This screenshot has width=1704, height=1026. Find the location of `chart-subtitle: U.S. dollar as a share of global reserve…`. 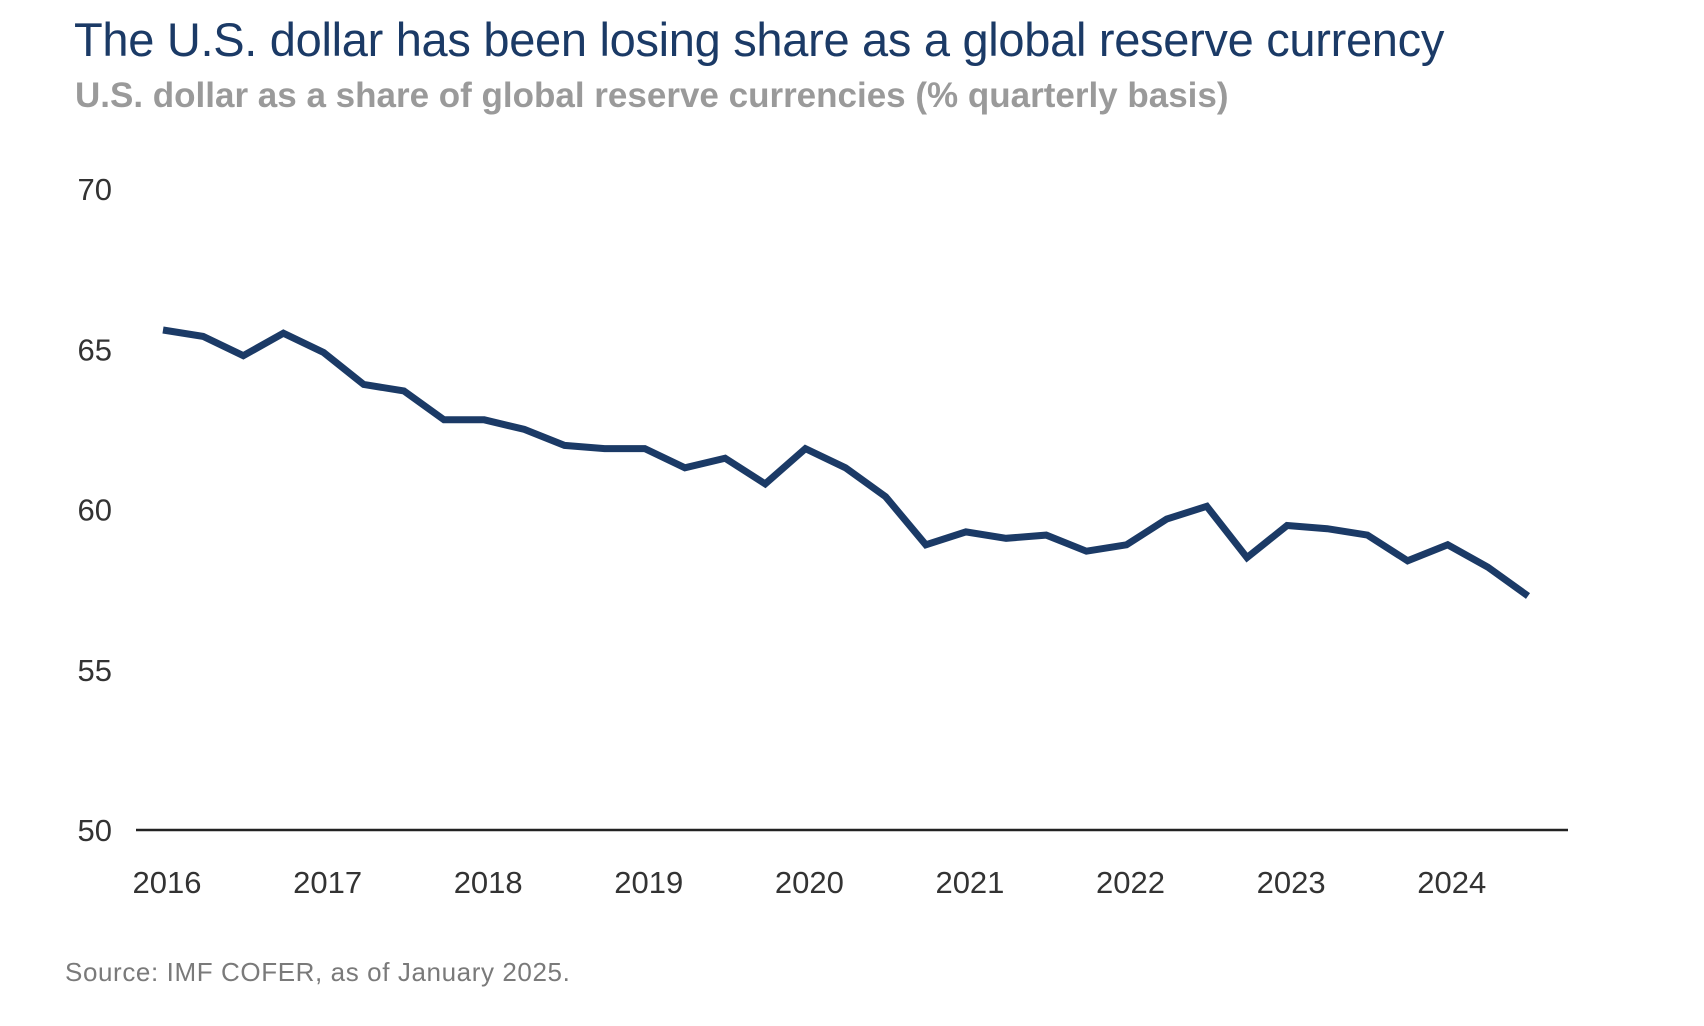

chart-subtitle: U.S. dollar as a share of global reserve… is located at coordinates (652, 95).